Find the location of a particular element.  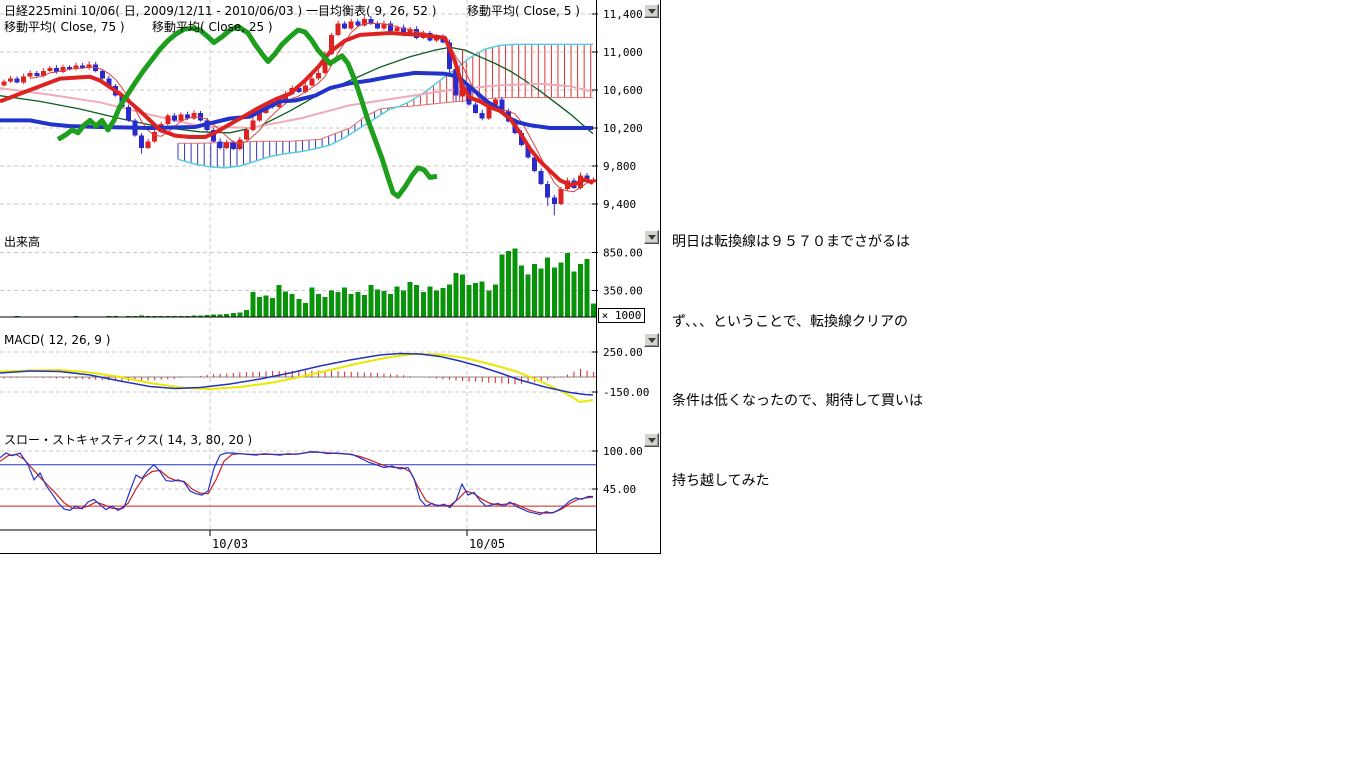

annotation-line: 条件は低くなったので、期待して買いは is located at coordinates (798, 401).